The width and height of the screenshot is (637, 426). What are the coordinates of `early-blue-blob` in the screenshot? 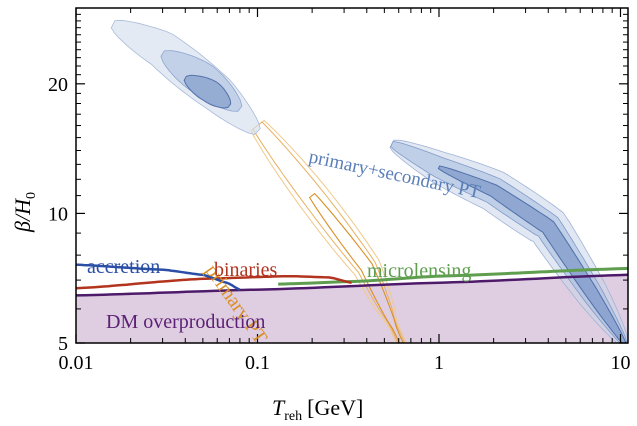 It's located at (185, 77).